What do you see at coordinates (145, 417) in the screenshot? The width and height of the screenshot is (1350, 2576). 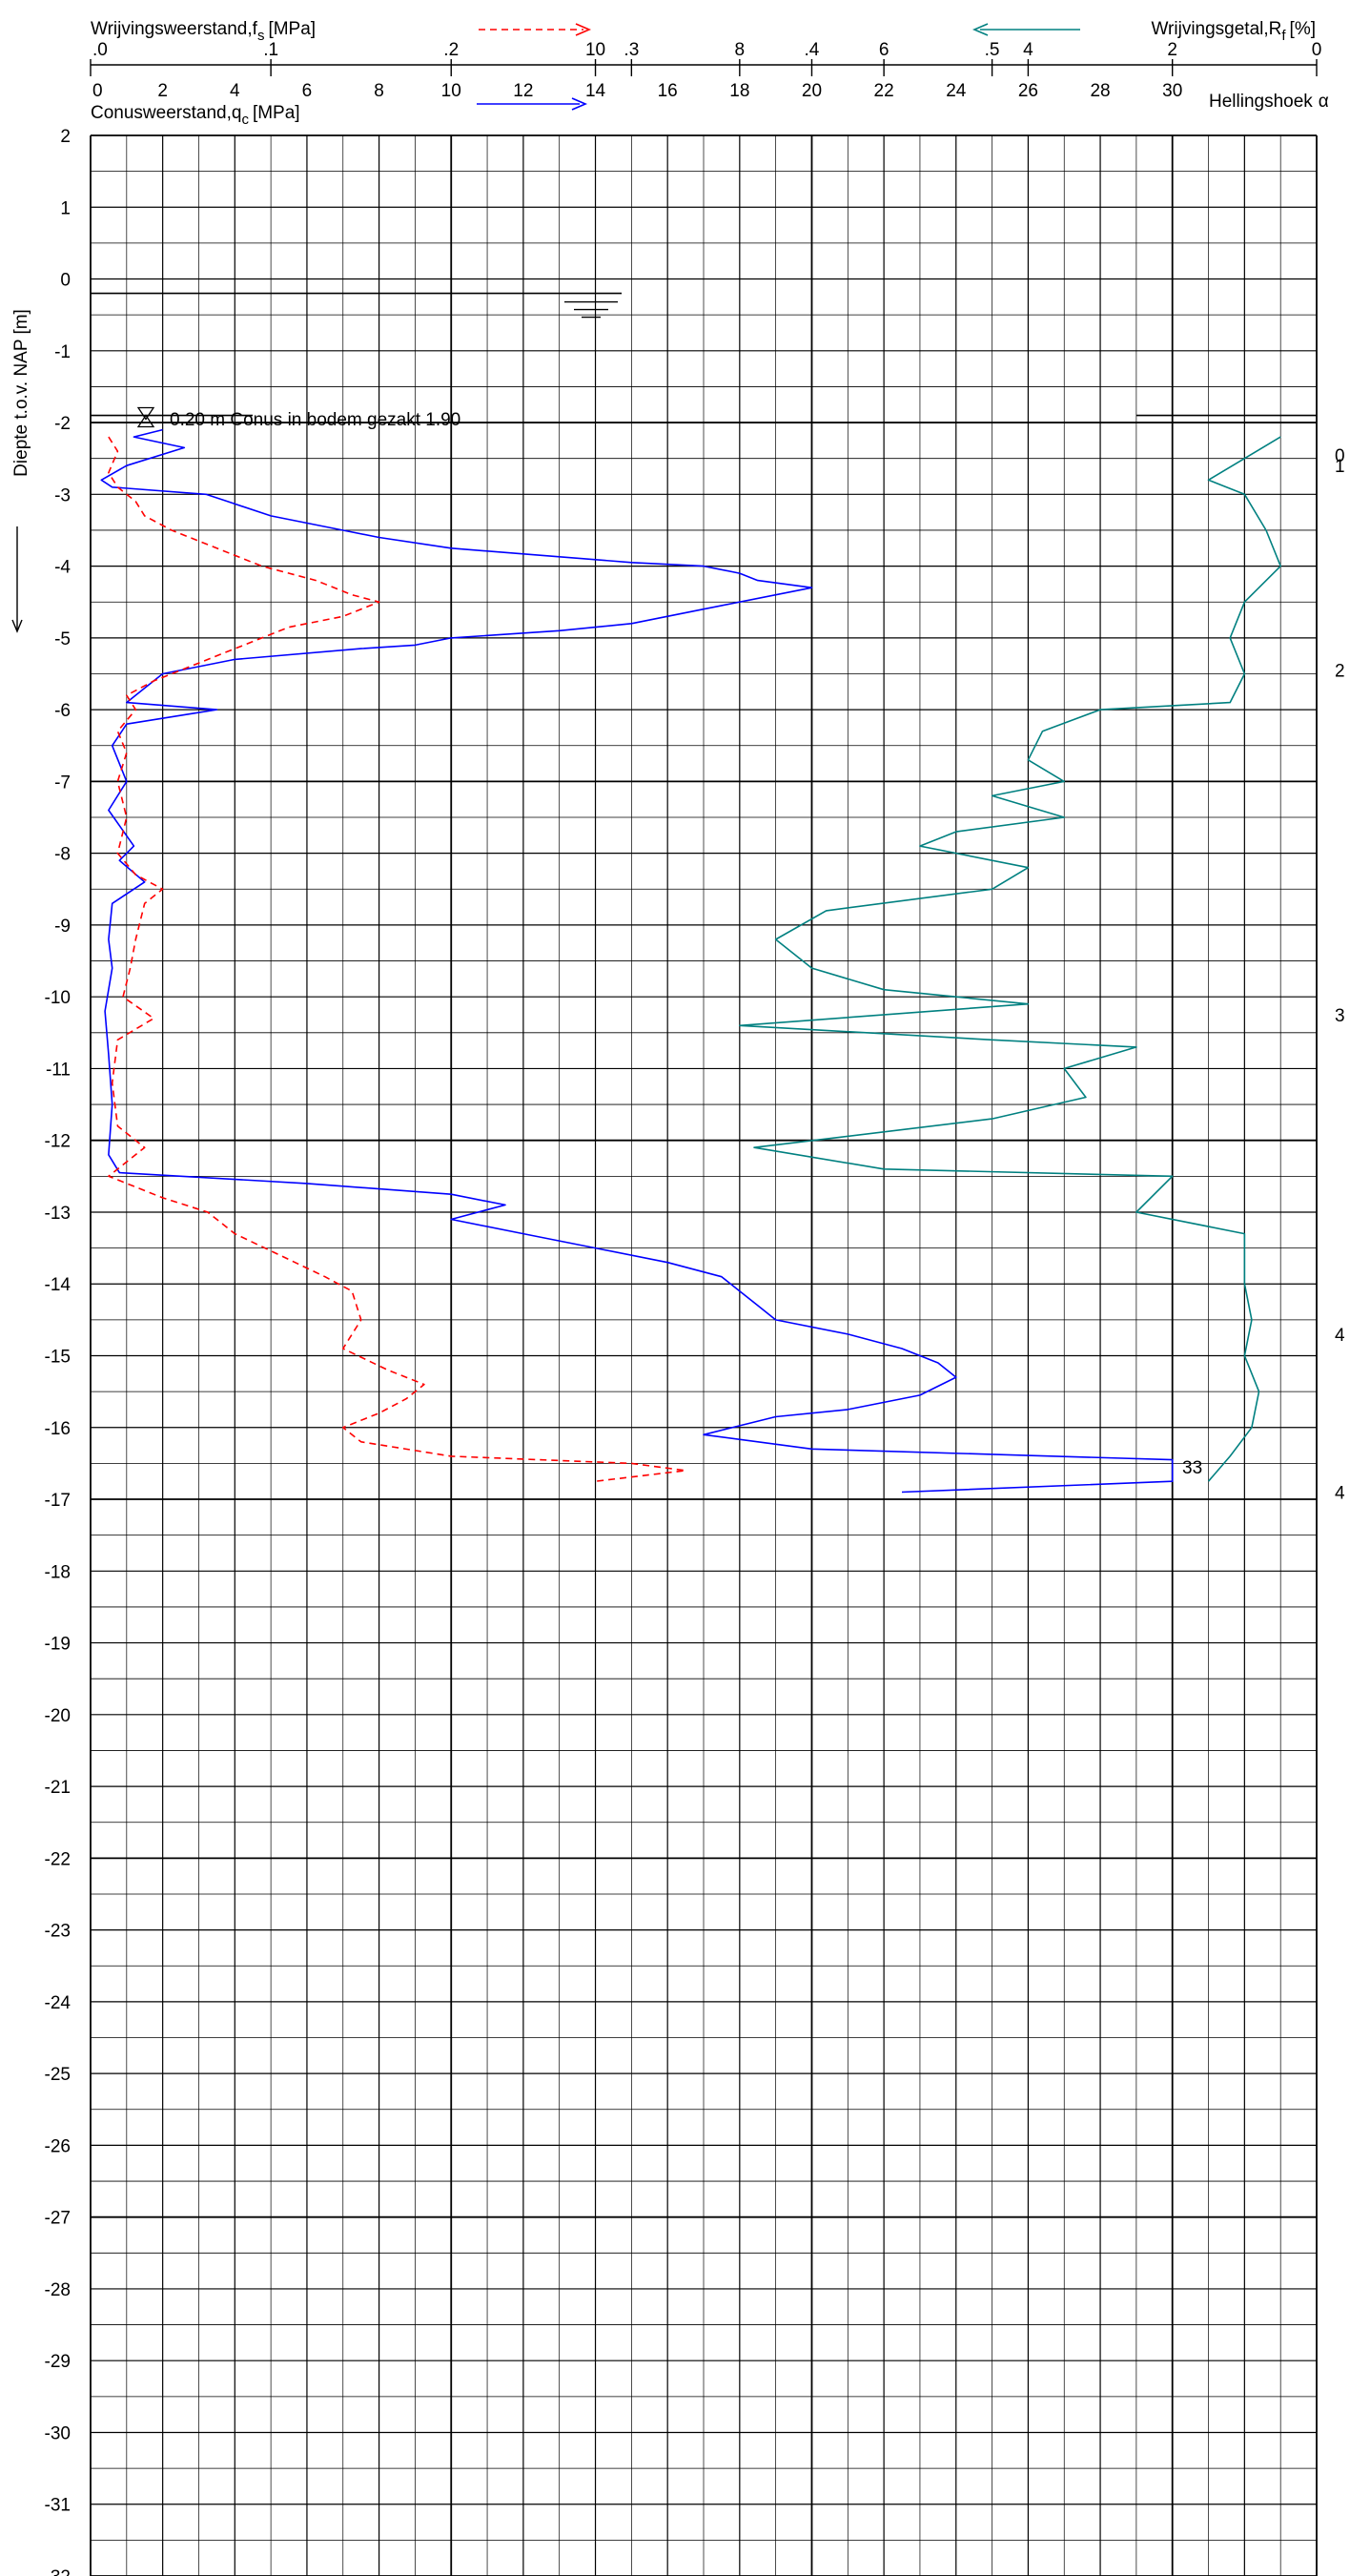 I see `start-marker-icon` at bounding box center [145, 417].